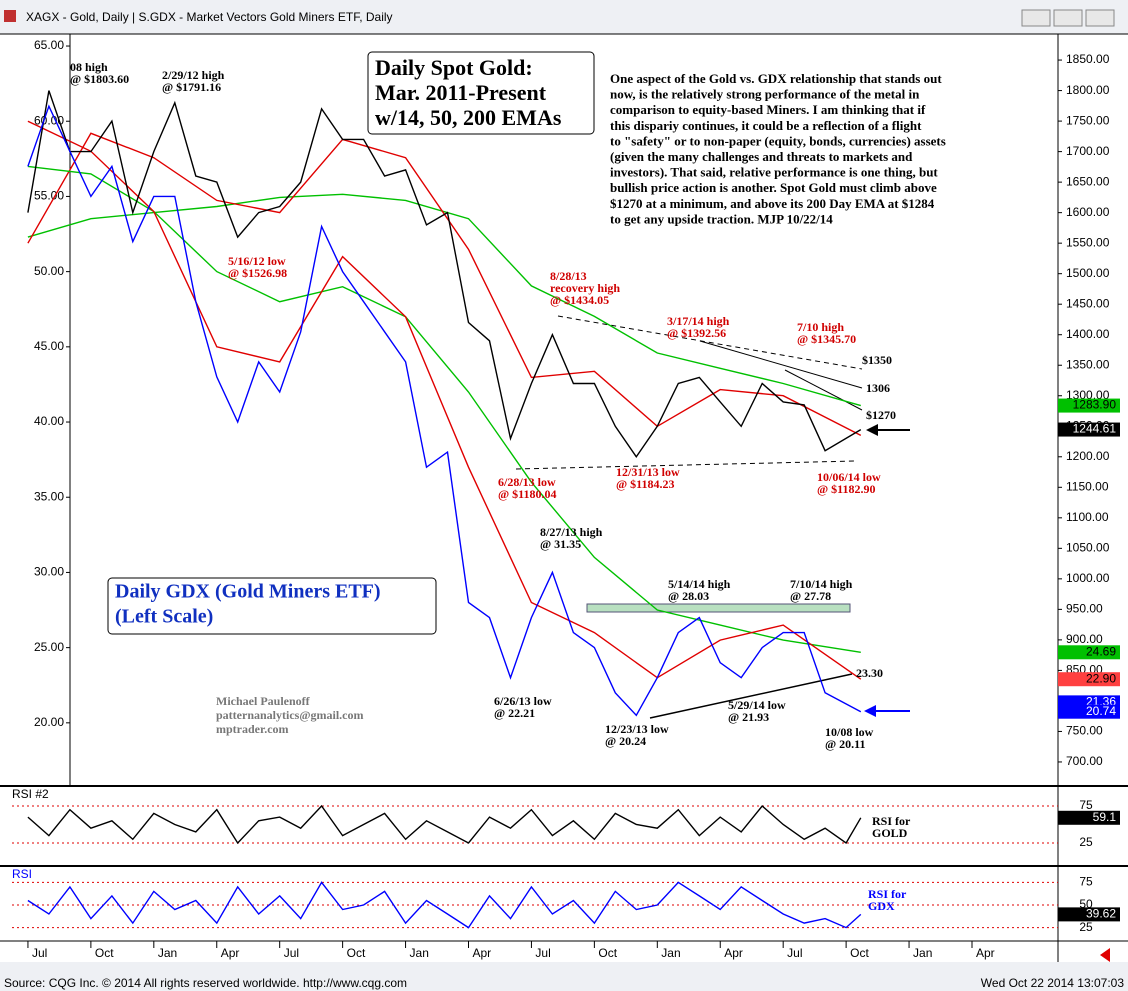 The height and width of the screenshot is (991, 1128). What do you see at coordinates (49, 572) in the screenshot?
I see `y-tick-label: 30.00` at bounding box center [49, 572].